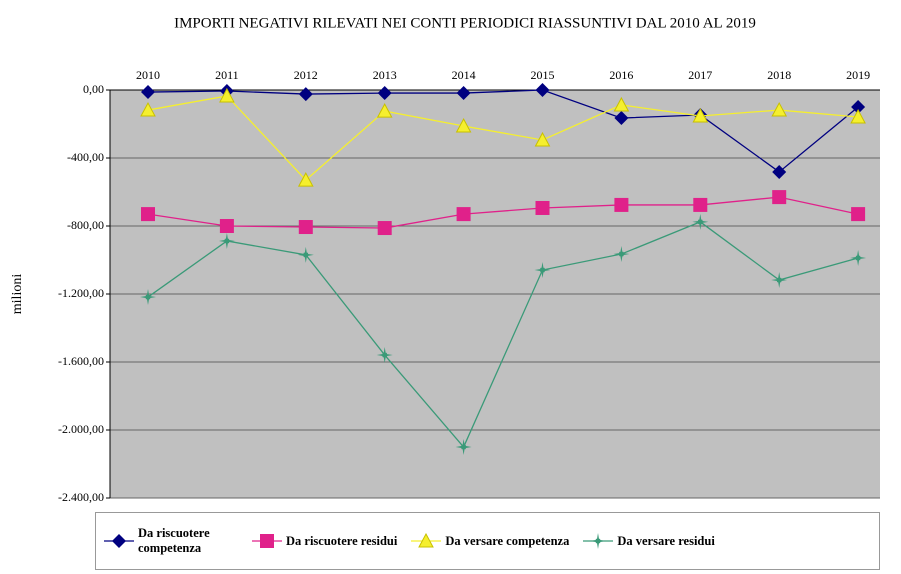  I want to click on x-tick-label: 2012, so click(306, 75).